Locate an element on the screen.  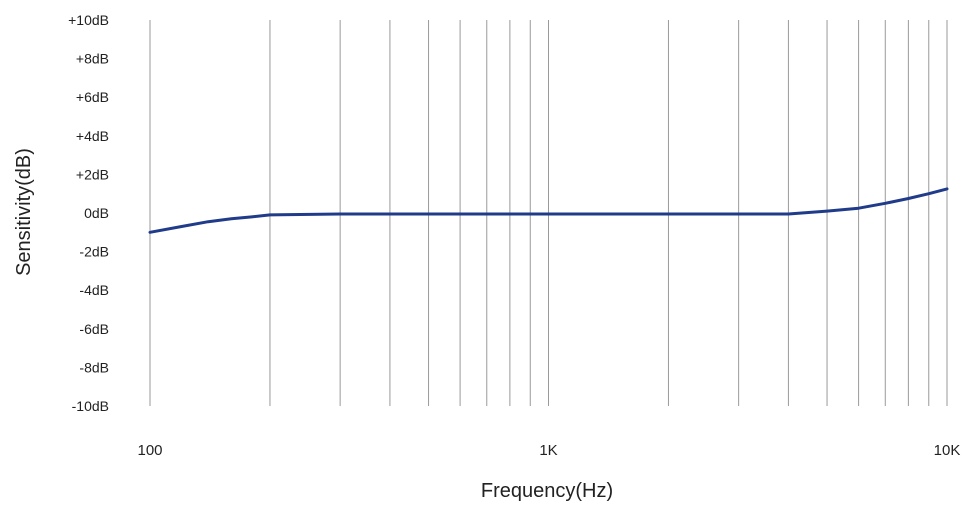
y-tick-label: -6dB is located at coordinates (94, 329).